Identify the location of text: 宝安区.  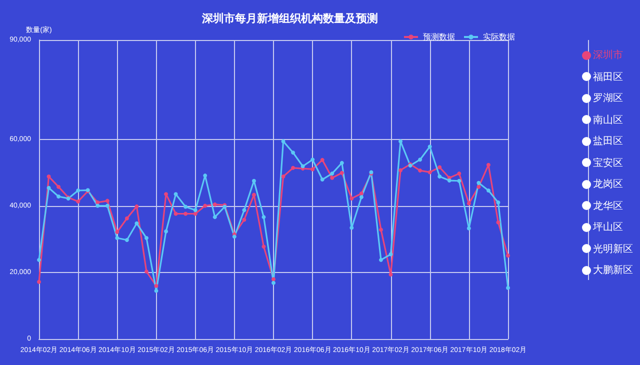
(608, 163).